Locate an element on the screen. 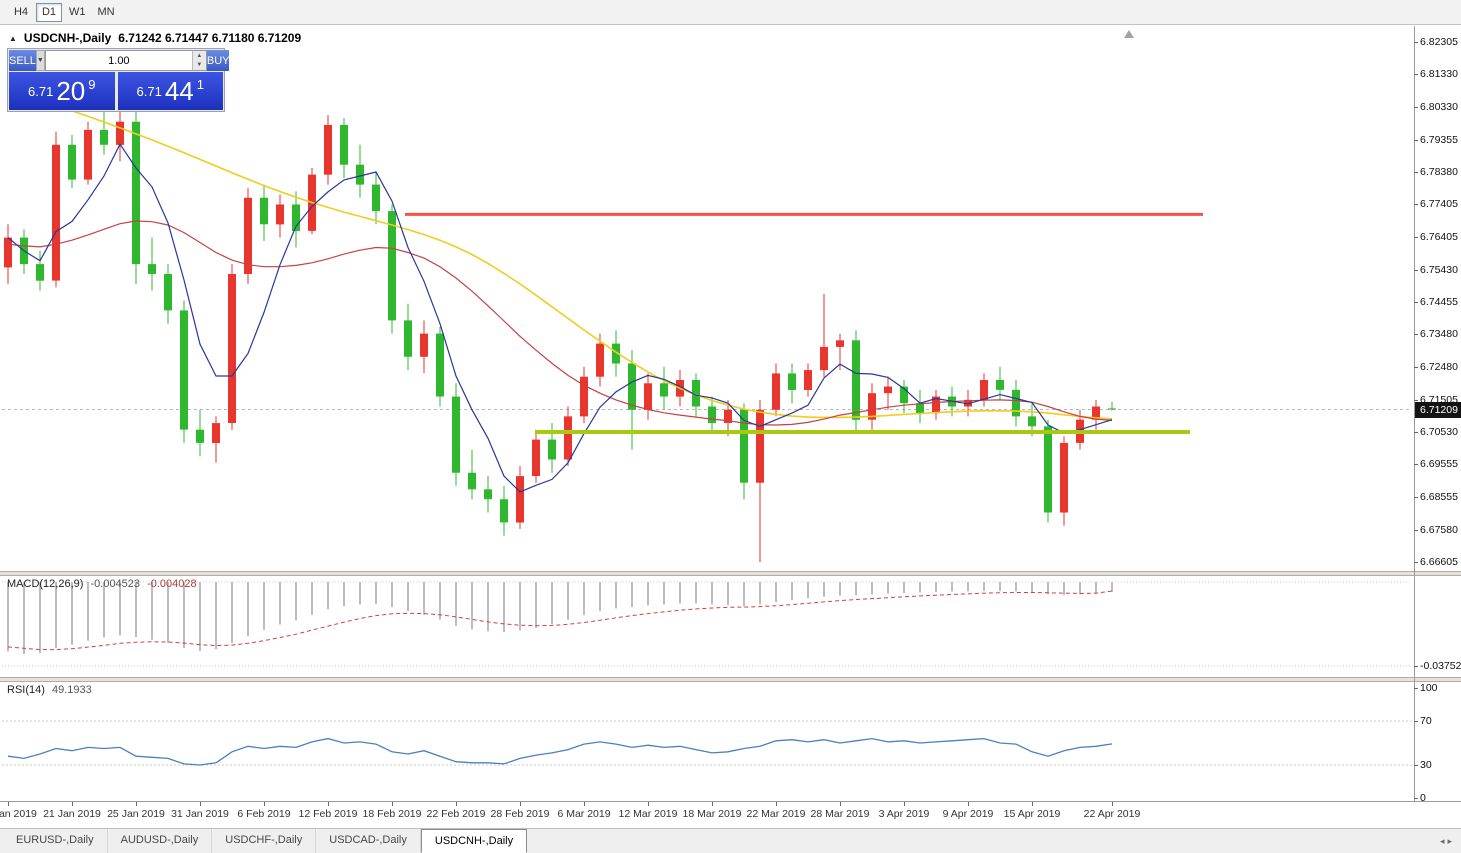  volume-stepper: ▲ ▼ is located at coordinates (198, 60).